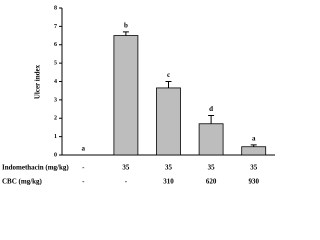 This screenshot has height=240, width=320. Describe the element at coordinates (38, 81) in the screenshot. I see `y-axis-label: Ulcer index` at that location.